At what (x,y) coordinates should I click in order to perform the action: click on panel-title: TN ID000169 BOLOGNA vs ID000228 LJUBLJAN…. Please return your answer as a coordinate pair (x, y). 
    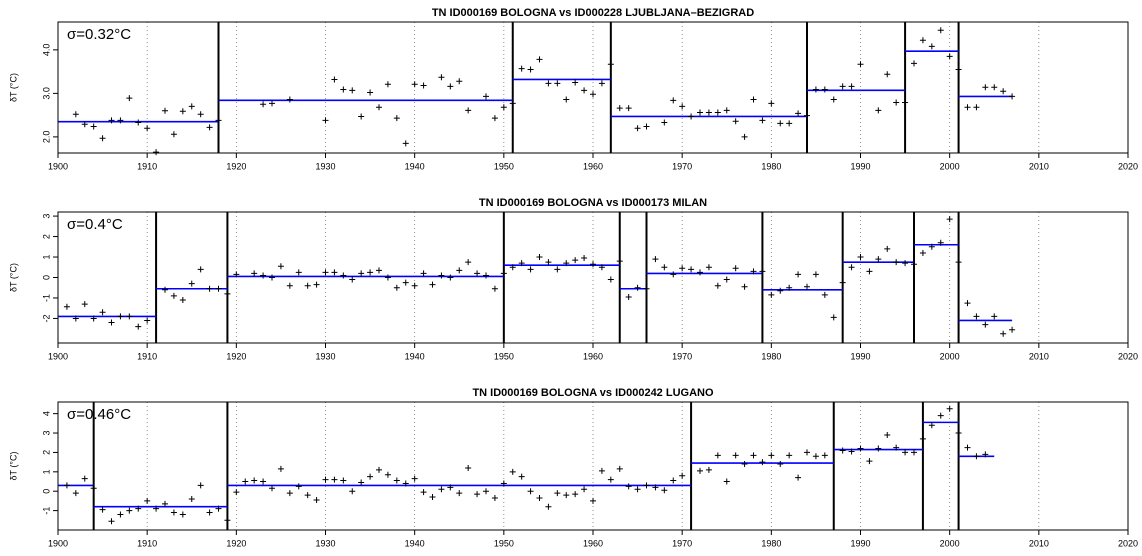
    Looking at the image, I should click on (593, 13).